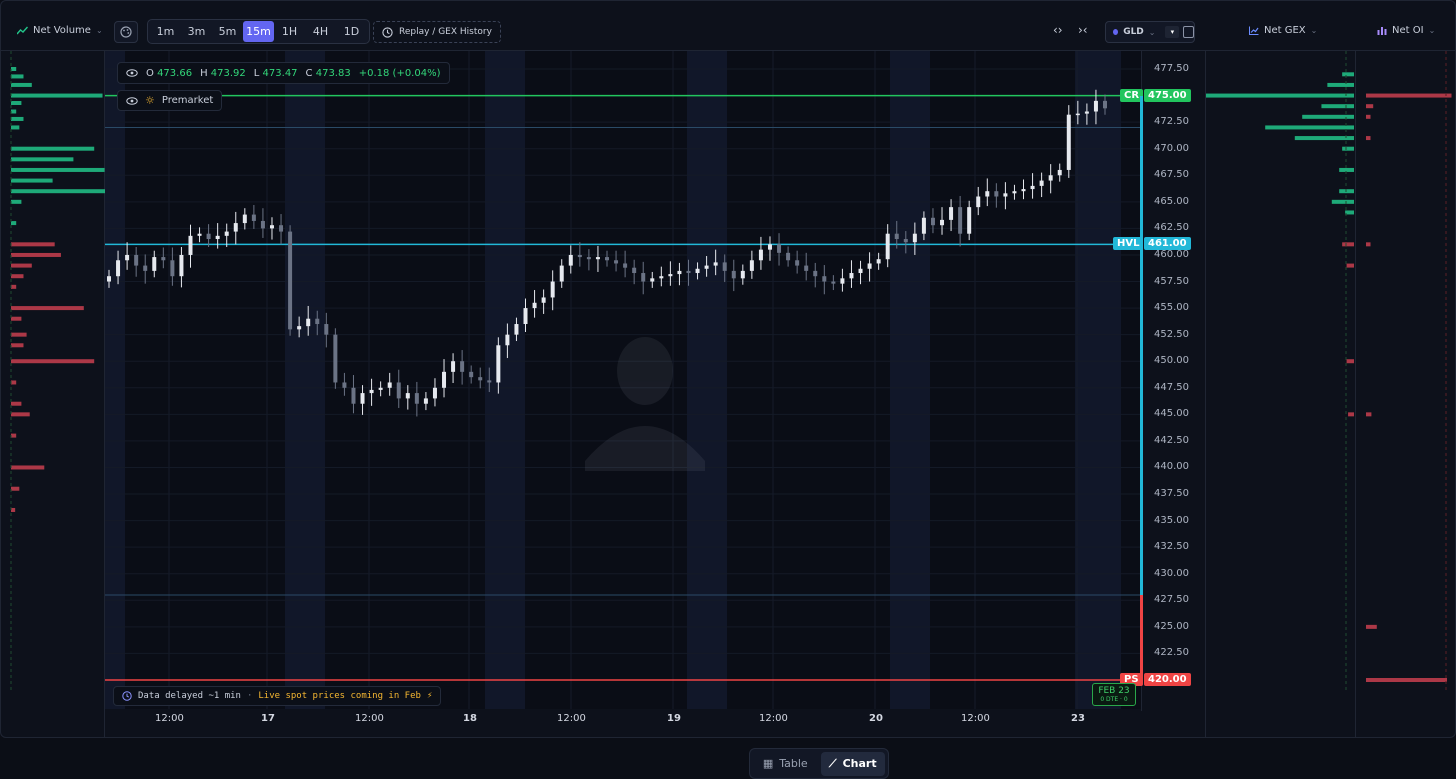 The height and width of the screenshot is (779, 1456). What do you see at coordinates (1171, 281) in the screenshot?
I see `price-tick: 457.50` at bounding box center [1171, 281].